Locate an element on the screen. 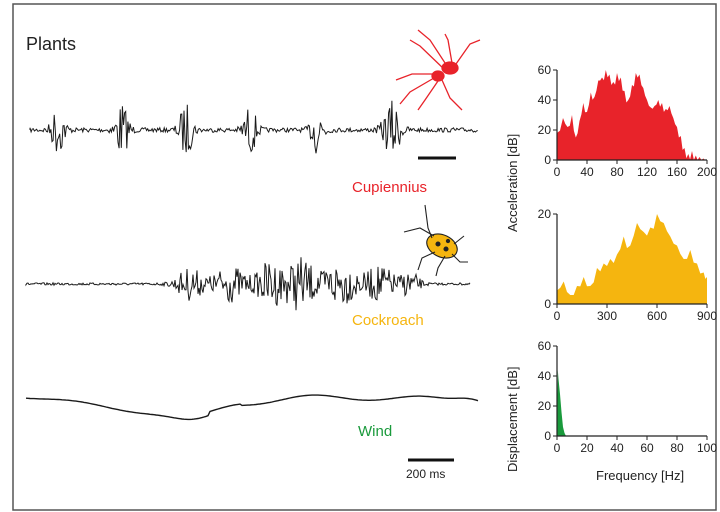 This screenshot has width=720, height=512. cupiennius-vibration-trace is located at coordinates (253, 127).